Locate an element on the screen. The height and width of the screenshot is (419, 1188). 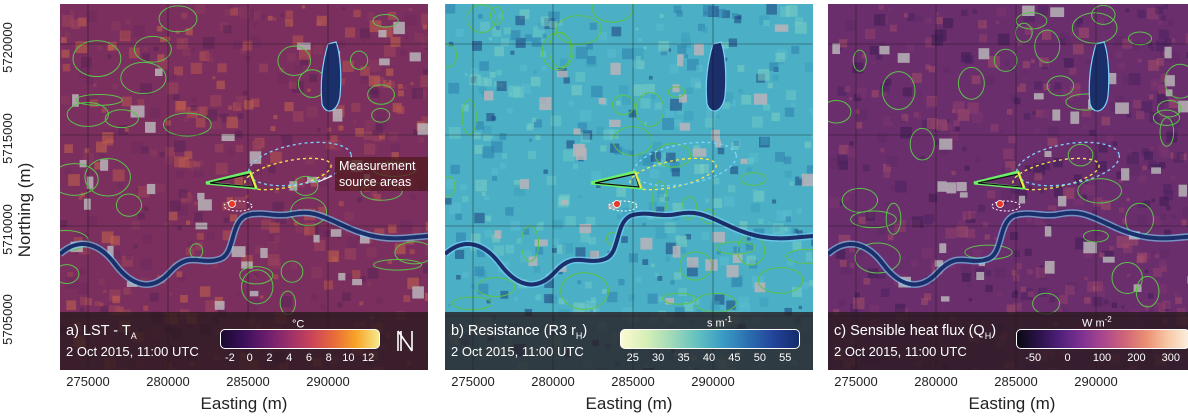
colorbar-unit: °C is located at coordinates (298, 324).